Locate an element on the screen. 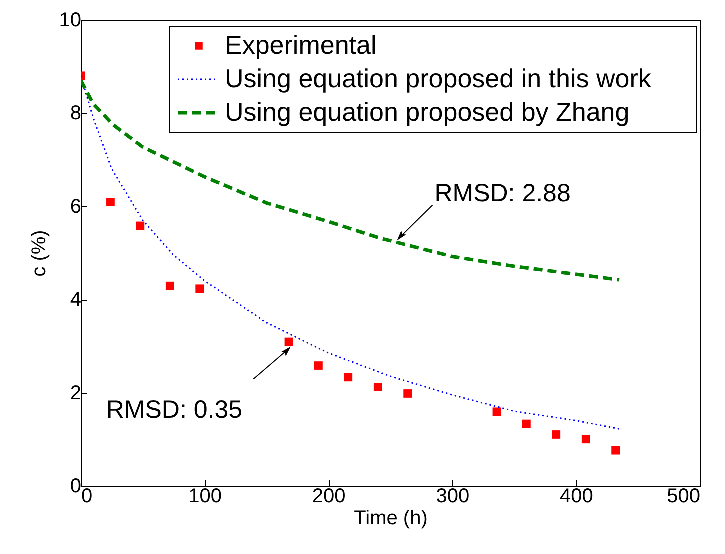 The height and width of the screenshot is (554, 725). legend-label: Using equation proposed in this work is located at coordinates (438, 79).